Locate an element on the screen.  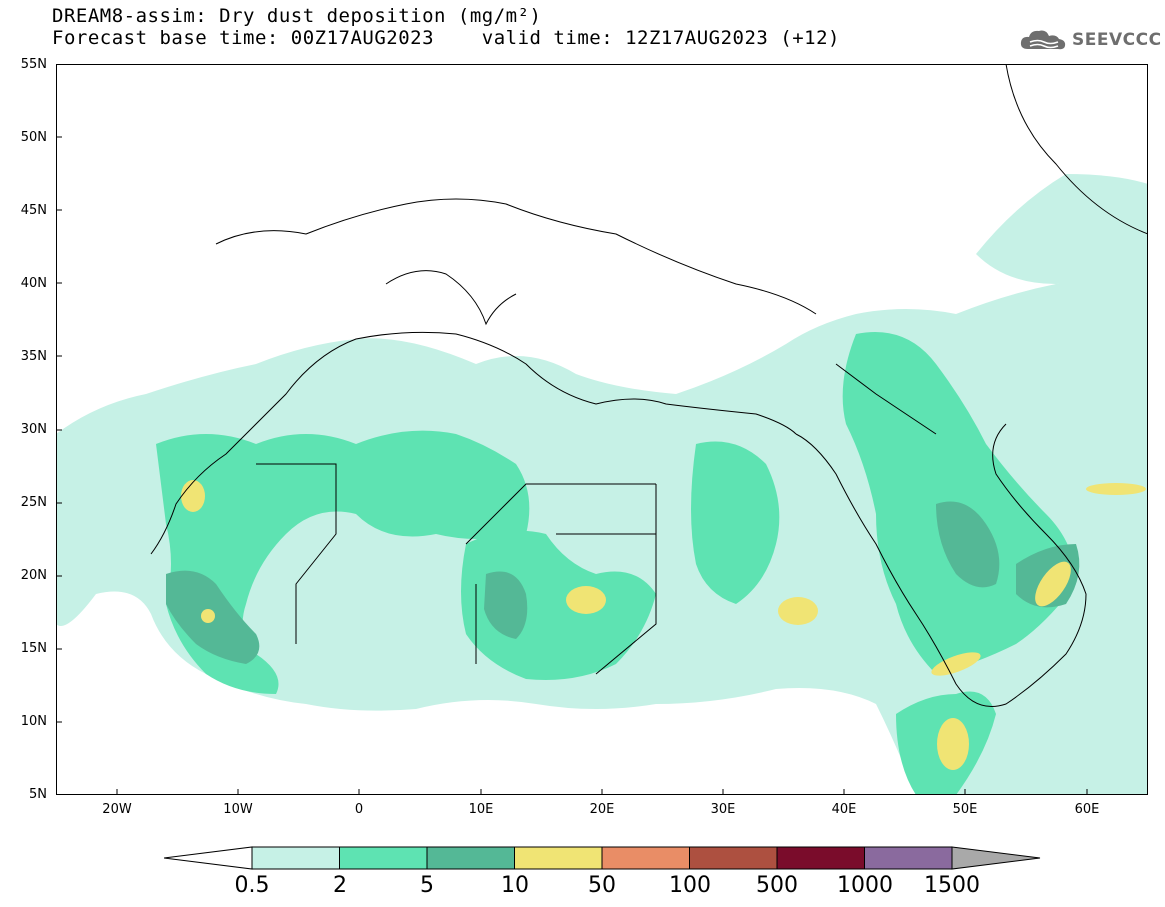
lon-label: 0 is located at coordinates (359, 809).